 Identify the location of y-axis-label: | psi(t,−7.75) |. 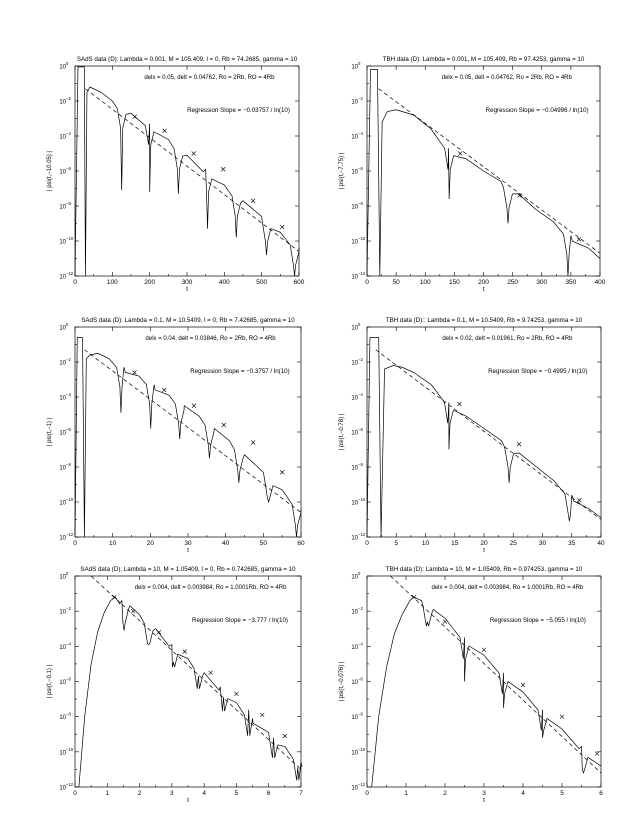
(342, 170).